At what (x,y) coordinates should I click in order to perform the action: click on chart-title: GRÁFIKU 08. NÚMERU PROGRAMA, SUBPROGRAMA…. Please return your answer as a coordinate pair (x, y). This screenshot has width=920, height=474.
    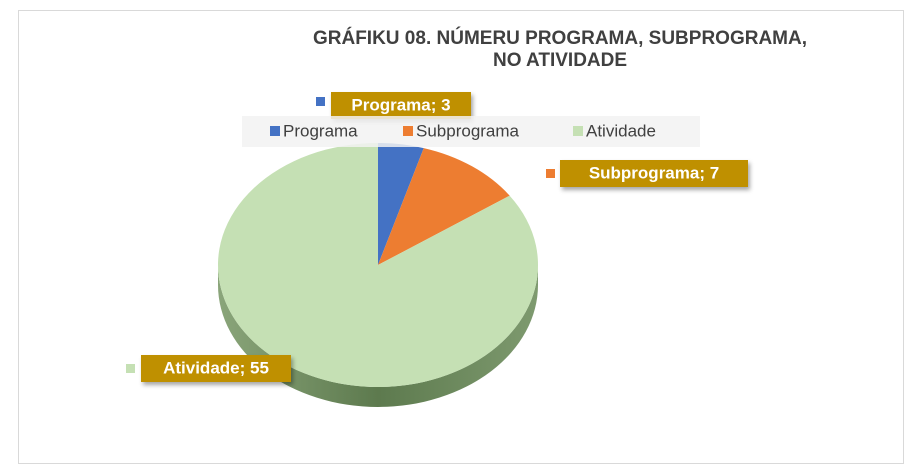
    Looking at the image, I should click on (560, 49).